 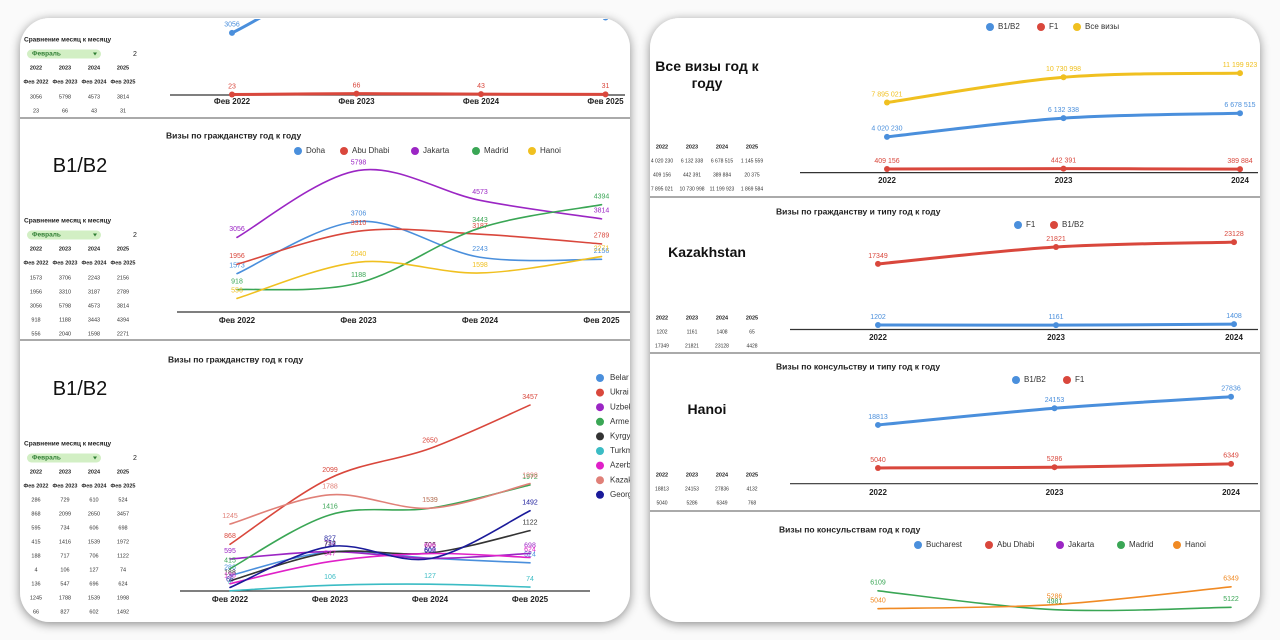 I want to click on x-tick-label: Фев 2023, so click(x=358, y=320).